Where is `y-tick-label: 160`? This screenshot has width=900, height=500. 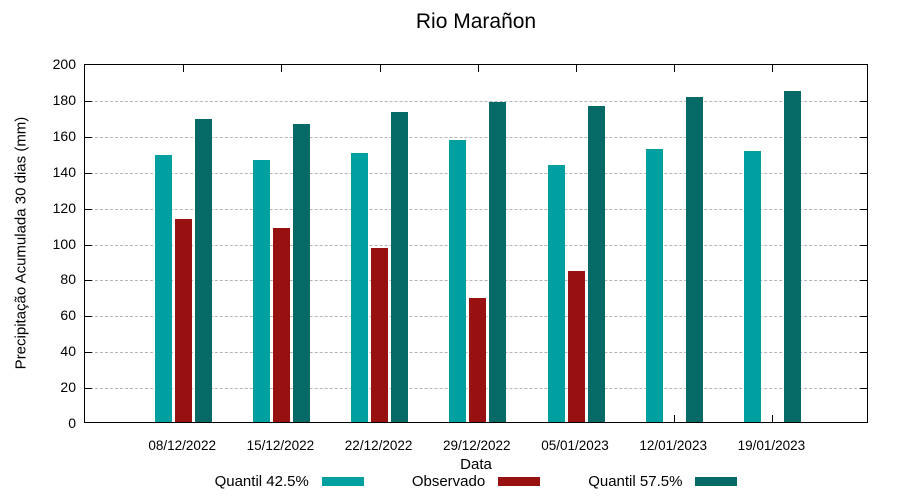
y-tick-label: 160 is located at coordinates (64, 135).